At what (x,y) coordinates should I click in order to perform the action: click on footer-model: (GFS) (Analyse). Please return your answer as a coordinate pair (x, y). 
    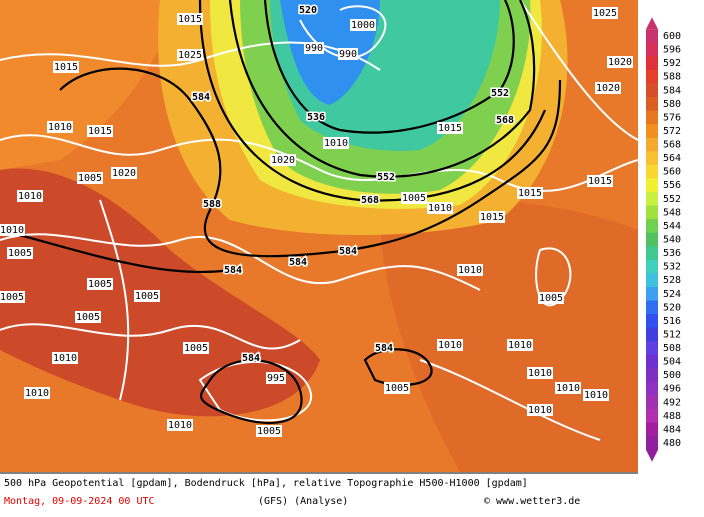
    Looking at the image, I should click on (303, 501).